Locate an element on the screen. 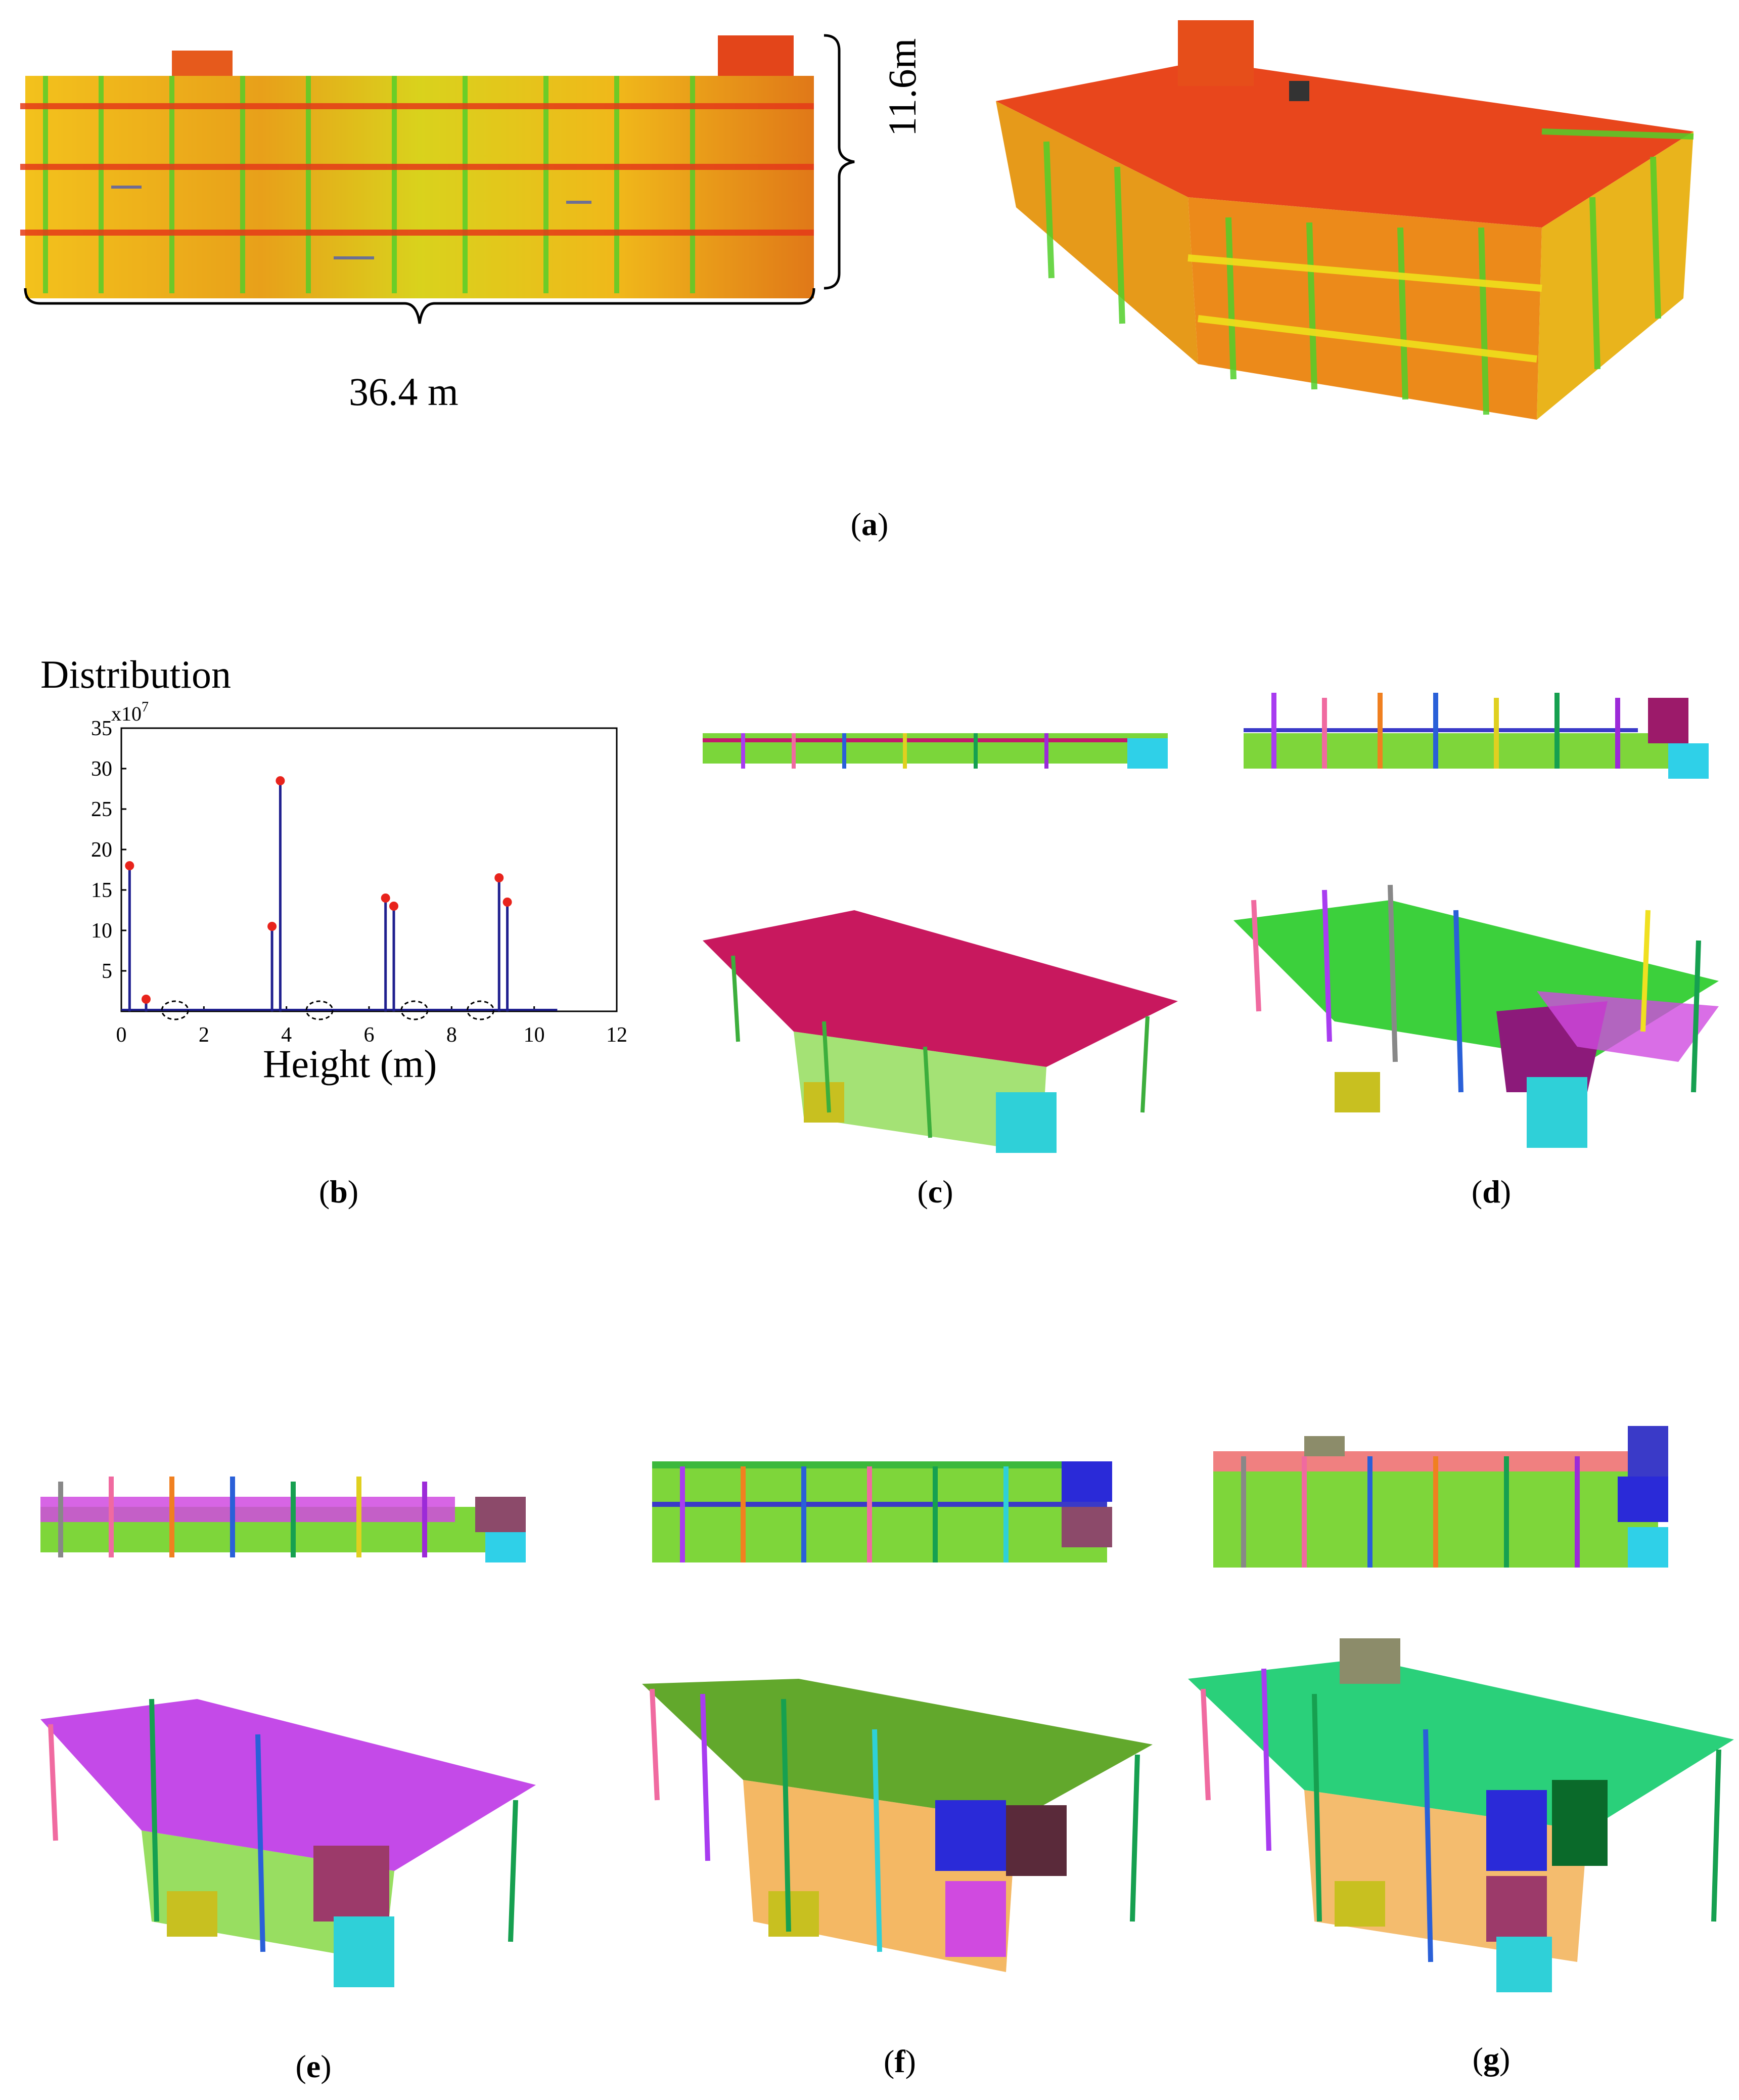  y-axis-label: Distribution is located at coordinates (136, 677).